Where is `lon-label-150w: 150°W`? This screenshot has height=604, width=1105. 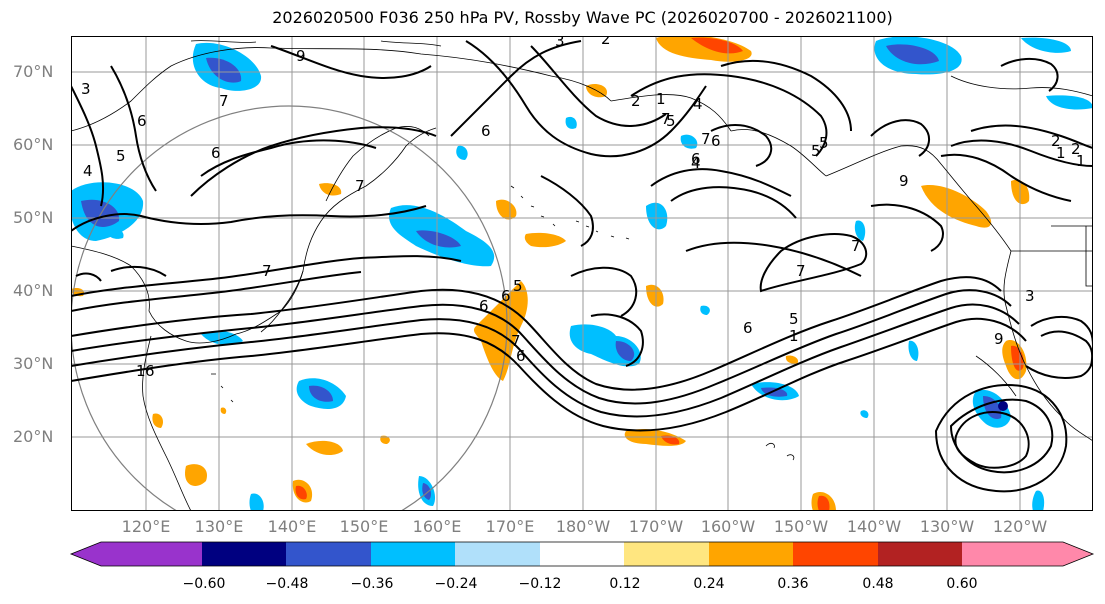 lon-label-150w: 150°W is located at coordinates (801, 526).